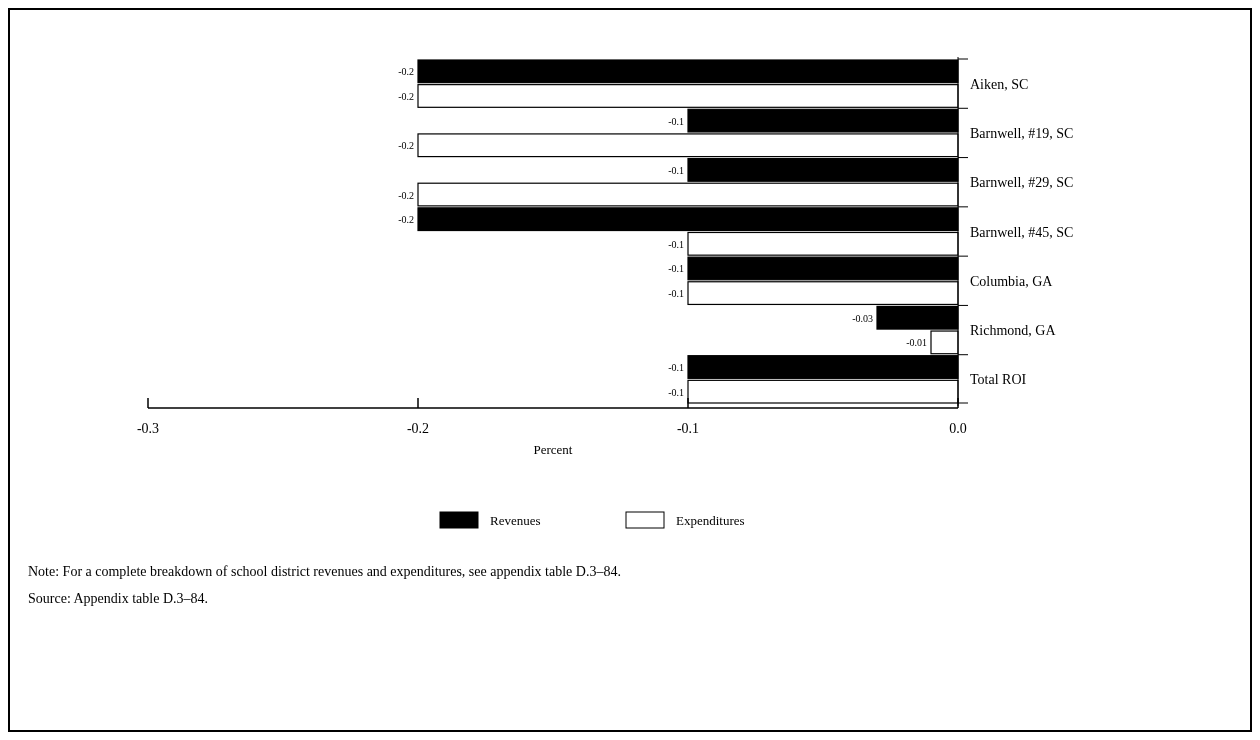 This screenshot has height=740, width=1260. I want to click on x-tick-label: -0.3, so click(148, 428).